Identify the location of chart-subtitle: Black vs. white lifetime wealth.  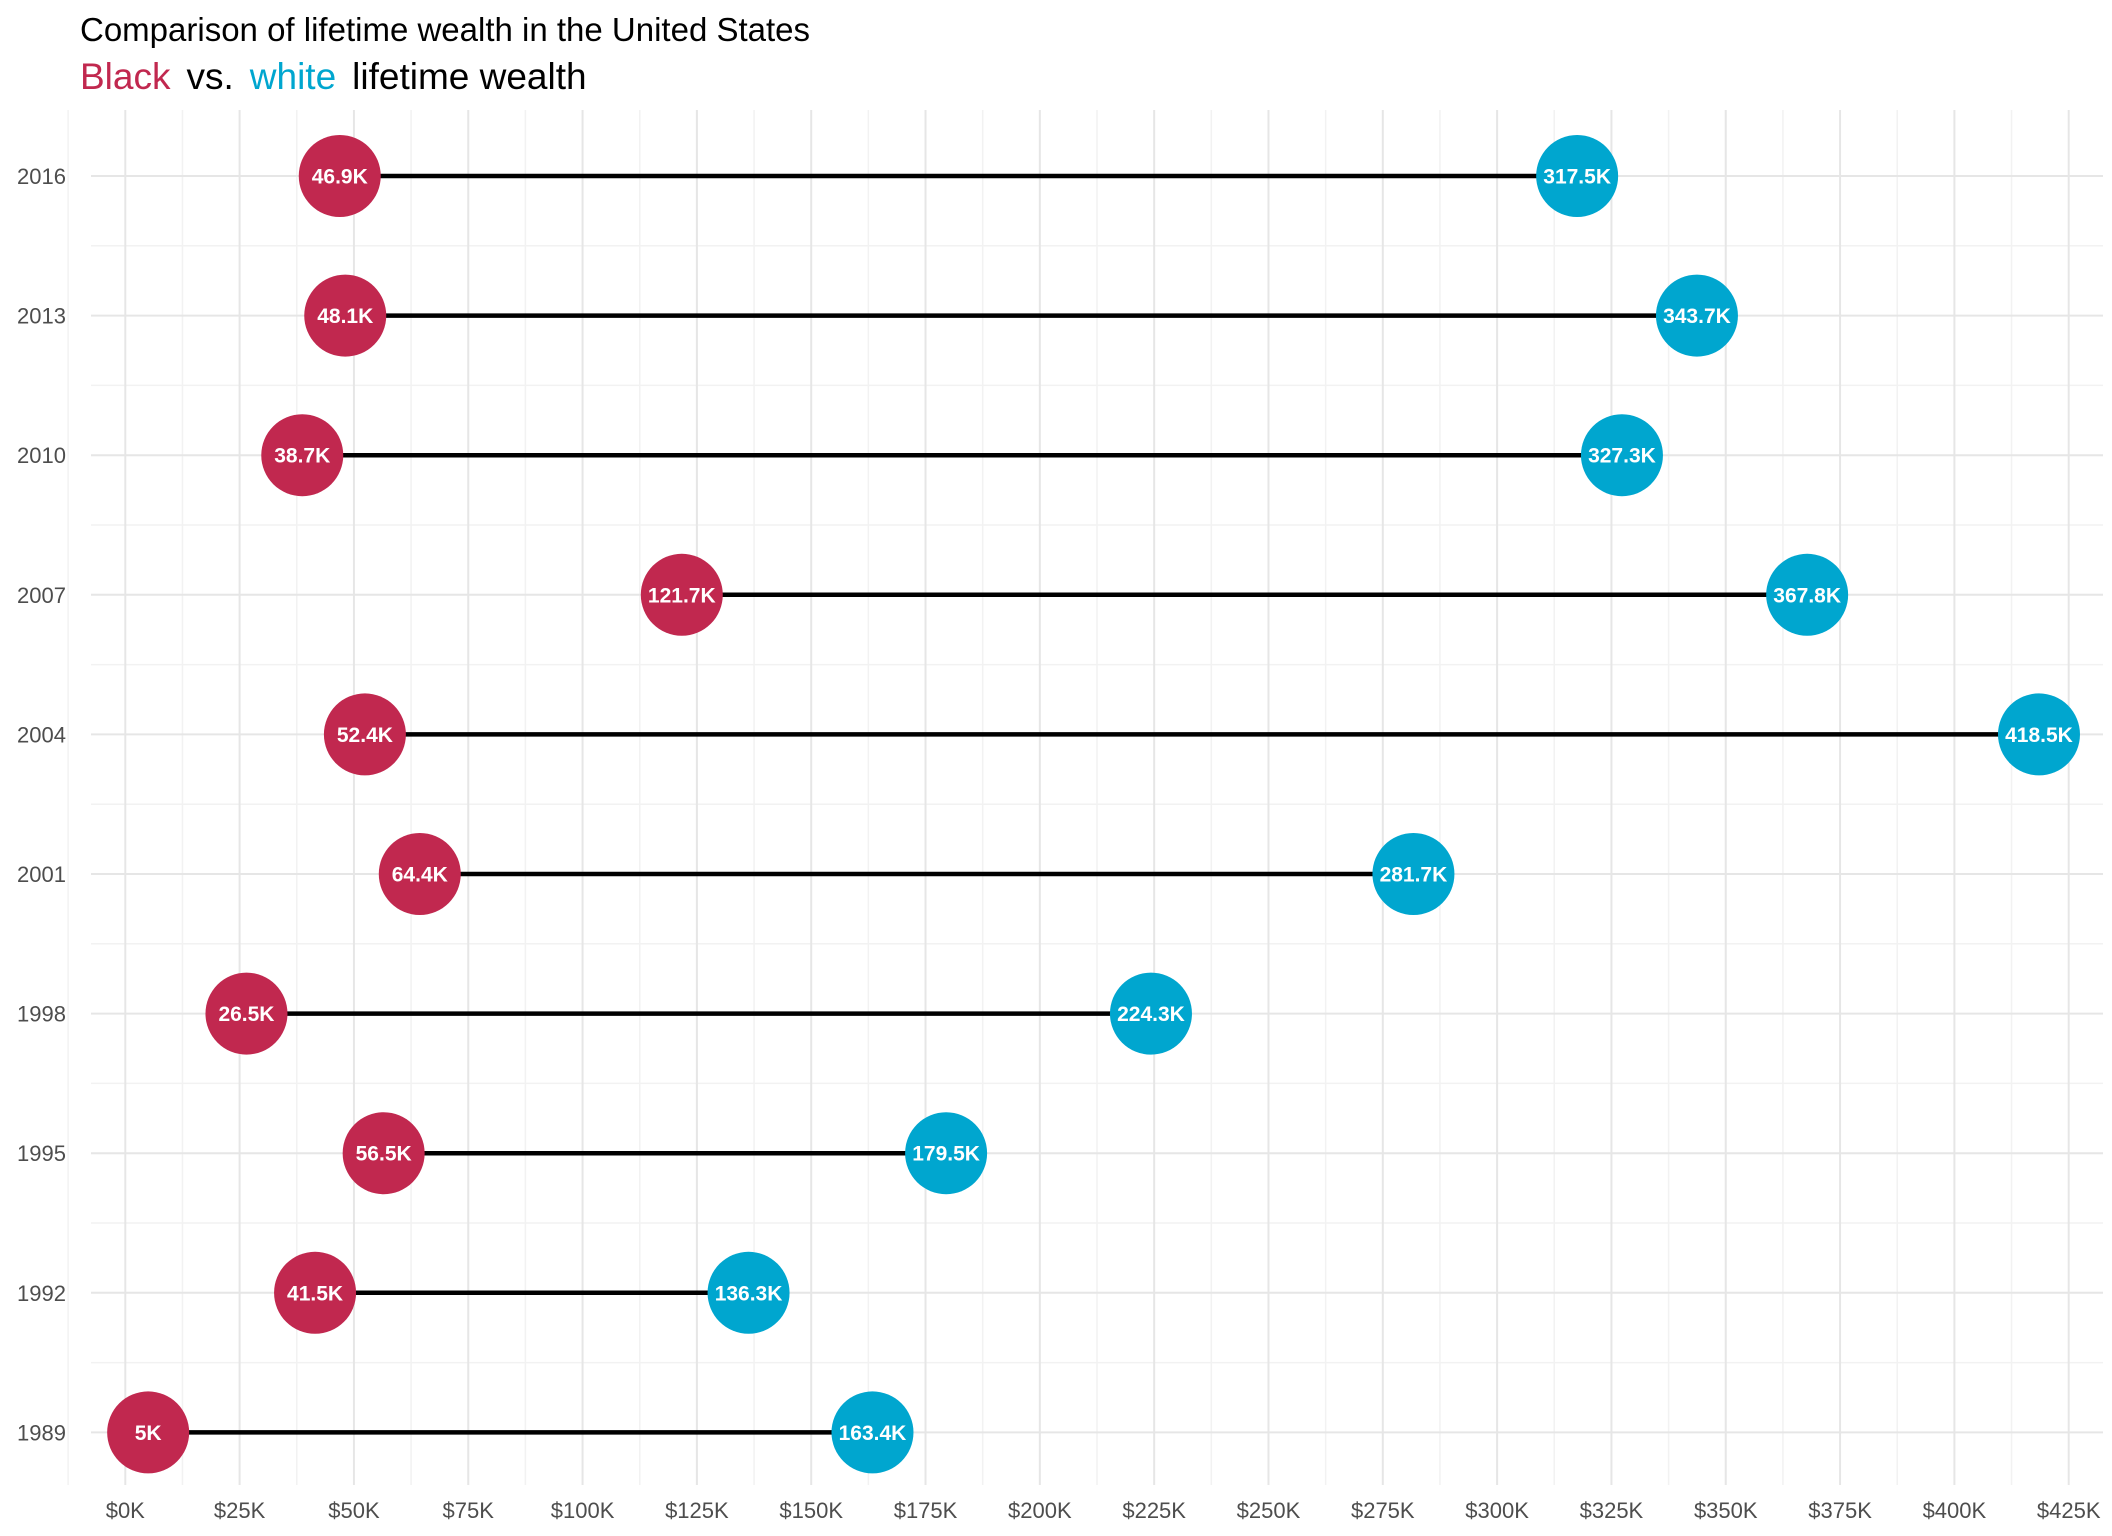
(445, 77).